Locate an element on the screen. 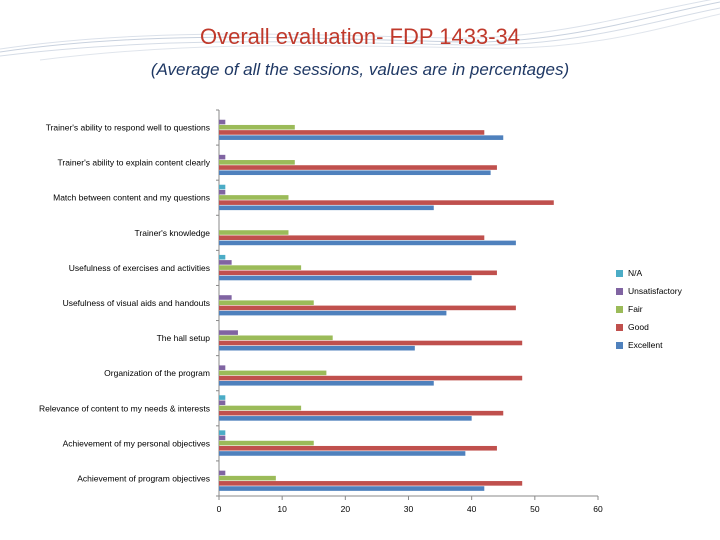 Image resolution: width=720 pixels, height=540 pixels. x-tick-label: 60 is located at coordinates (598, 509).